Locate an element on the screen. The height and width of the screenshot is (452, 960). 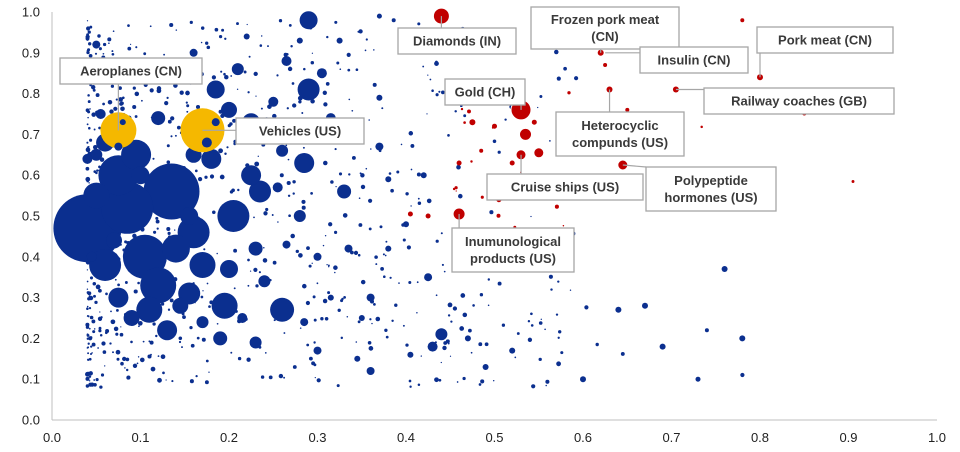
x-tick-label: 0.4 is located at coordinates (406, 437).